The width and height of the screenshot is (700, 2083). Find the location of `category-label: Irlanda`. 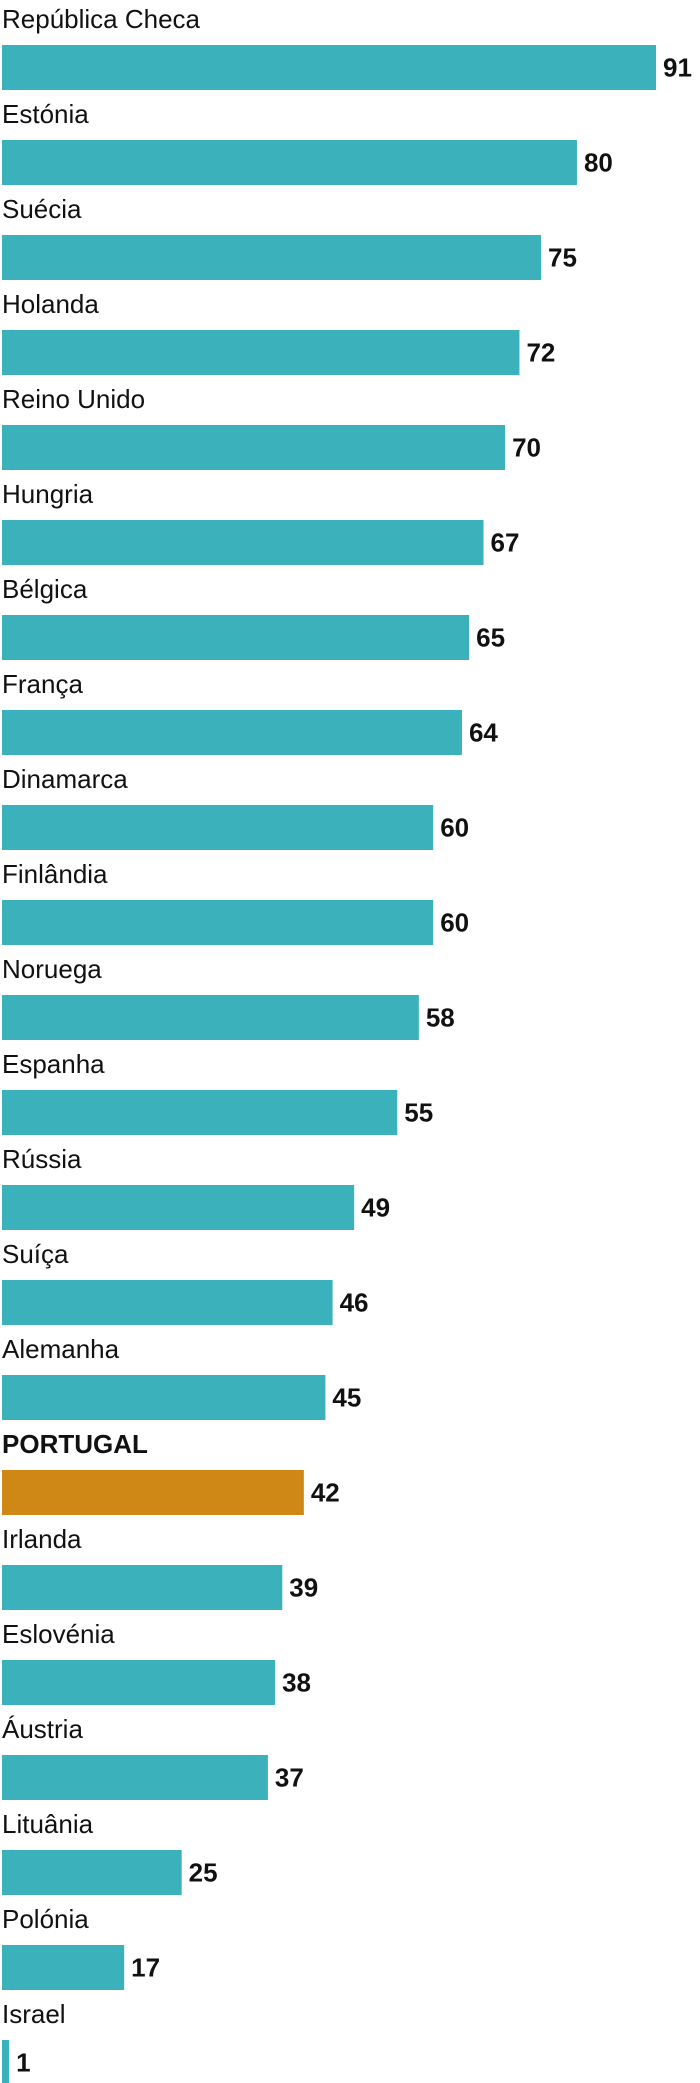

category-label: Irlanda is located at coordinates (42, 1539).